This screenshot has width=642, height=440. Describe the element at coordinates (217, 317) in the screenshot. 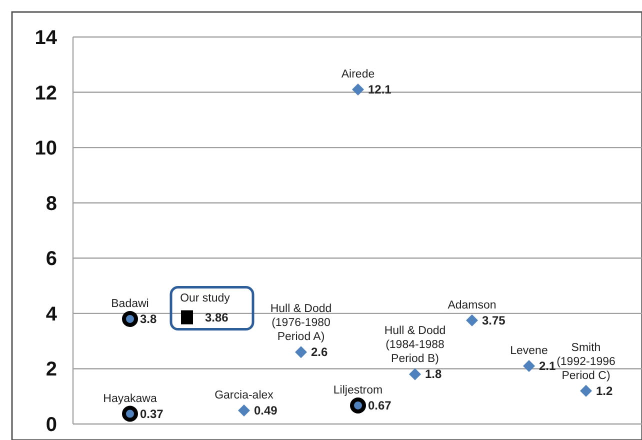

I see `data-label: 3.86` at that location.